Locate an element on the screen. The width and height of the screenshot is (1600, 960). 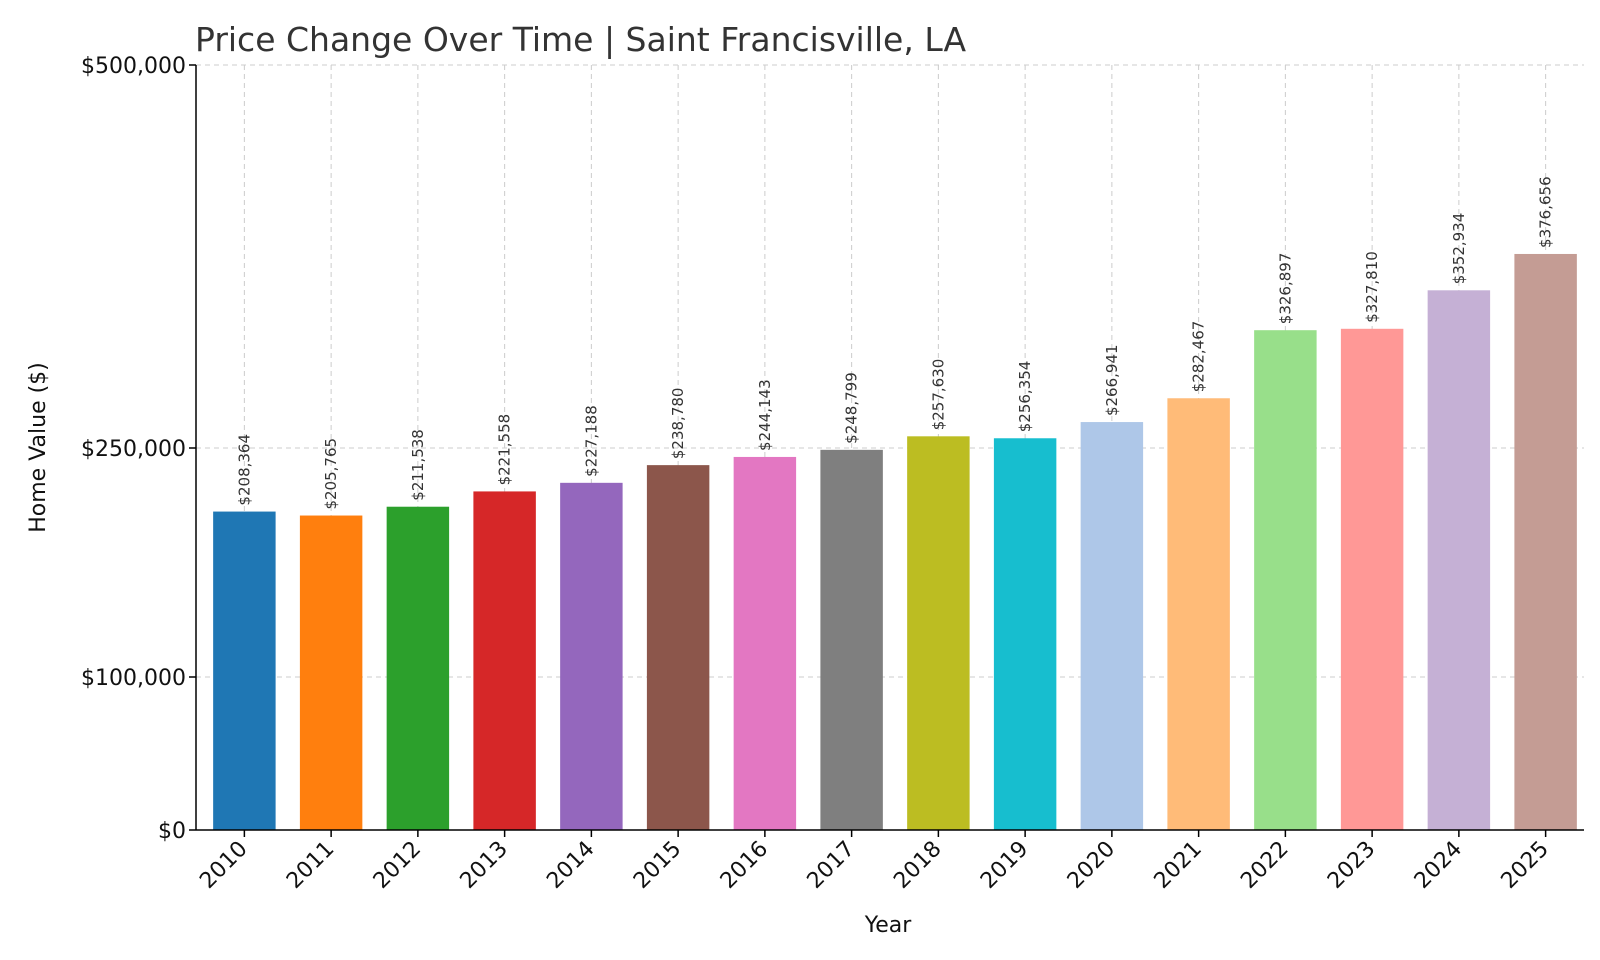
data-label-2020: $266,941 is located at coordinates (1112, 380).